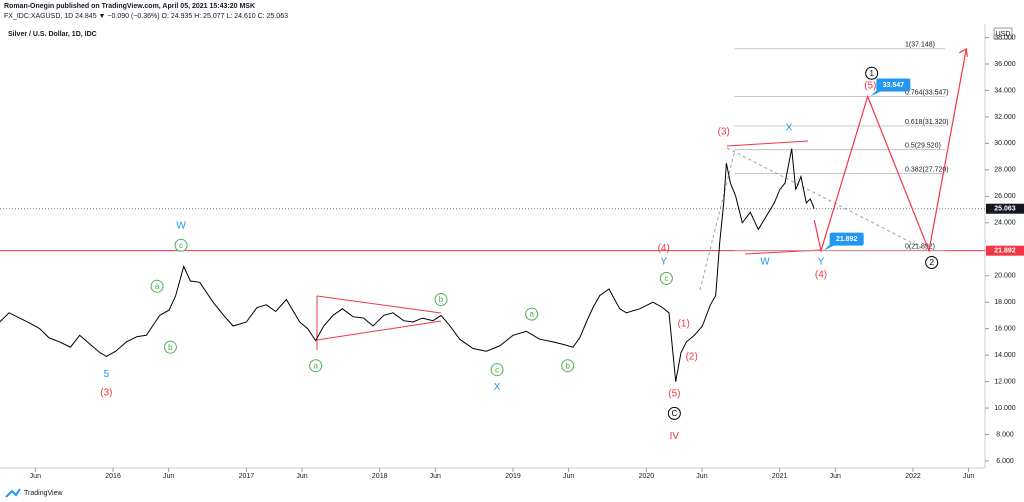 This screenshot has width=1024, height=502. What do you see at coordinates (380, 476) in the screenshot?
I see `x-tick-label: 2018` at bounding box center [380, 476].